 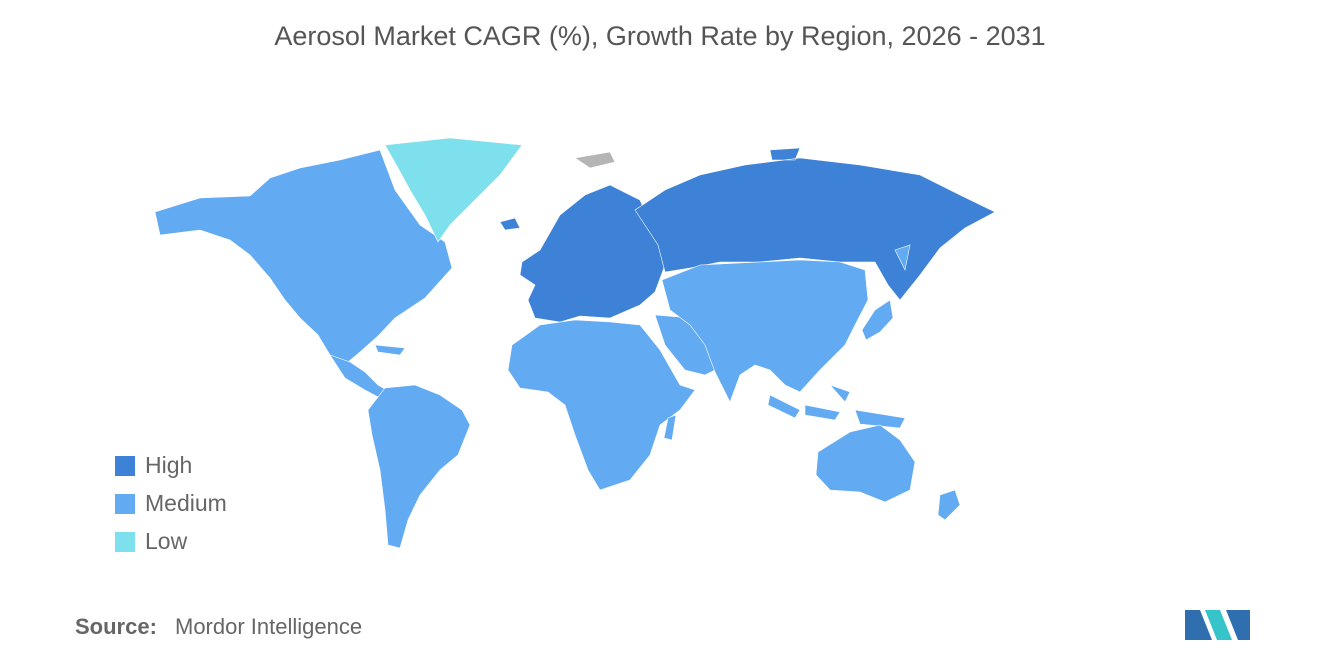 I want to click on source-label: Source:, so click(x=116, y=626).